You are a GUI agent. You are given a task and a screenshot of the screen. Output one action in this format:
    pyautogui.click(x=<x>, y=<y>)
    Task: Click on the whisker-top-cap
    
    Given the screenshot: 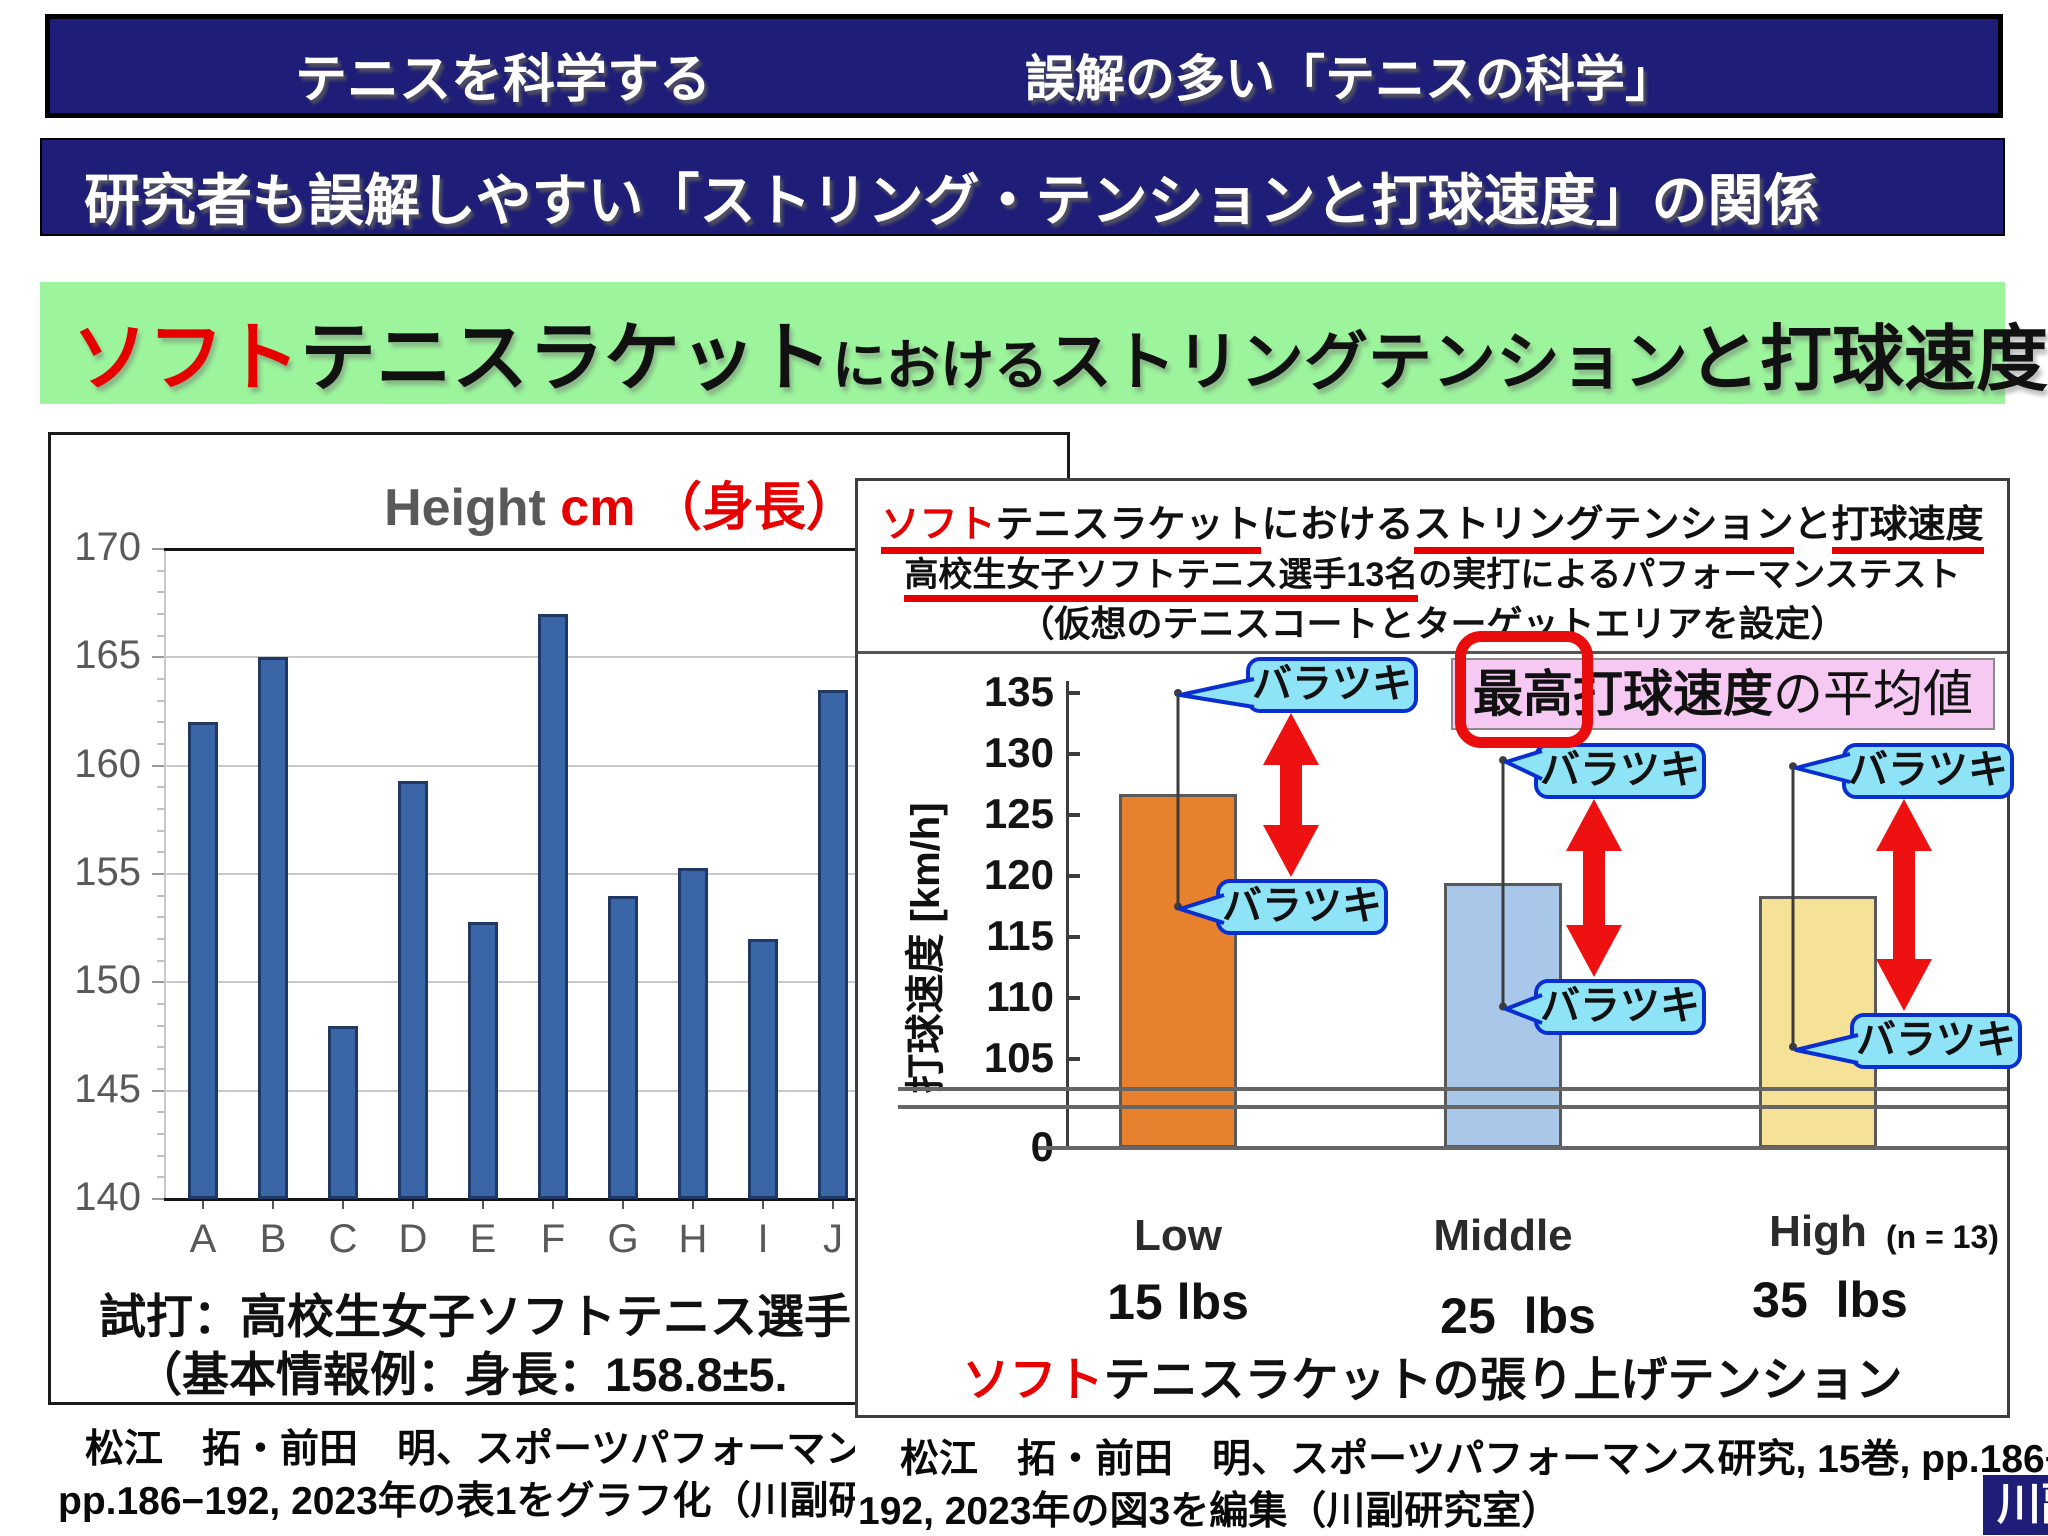 What is the action you would take?
    pyautogui.click(x=1793, y=766)
    